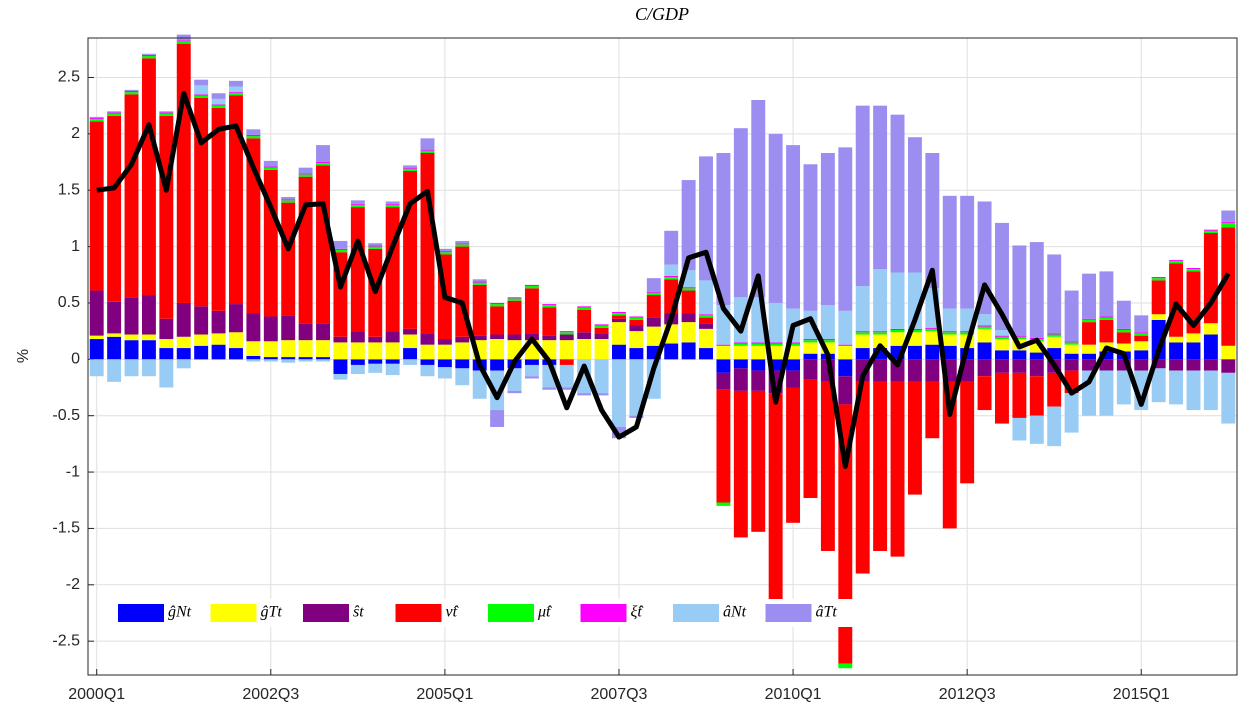 This screenshot has width=1240, height=711. Describe the element at coordinates (180, 612) in the screenshot. I see `legend-label: ĝNt` at that location.